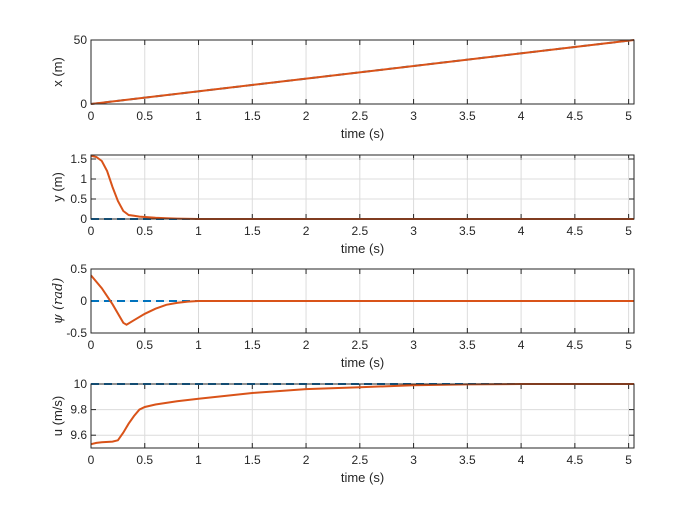  Describe the element at coordinates (78, 435) in the screenshot. I see `y-tick-label: 9.6` at that location.